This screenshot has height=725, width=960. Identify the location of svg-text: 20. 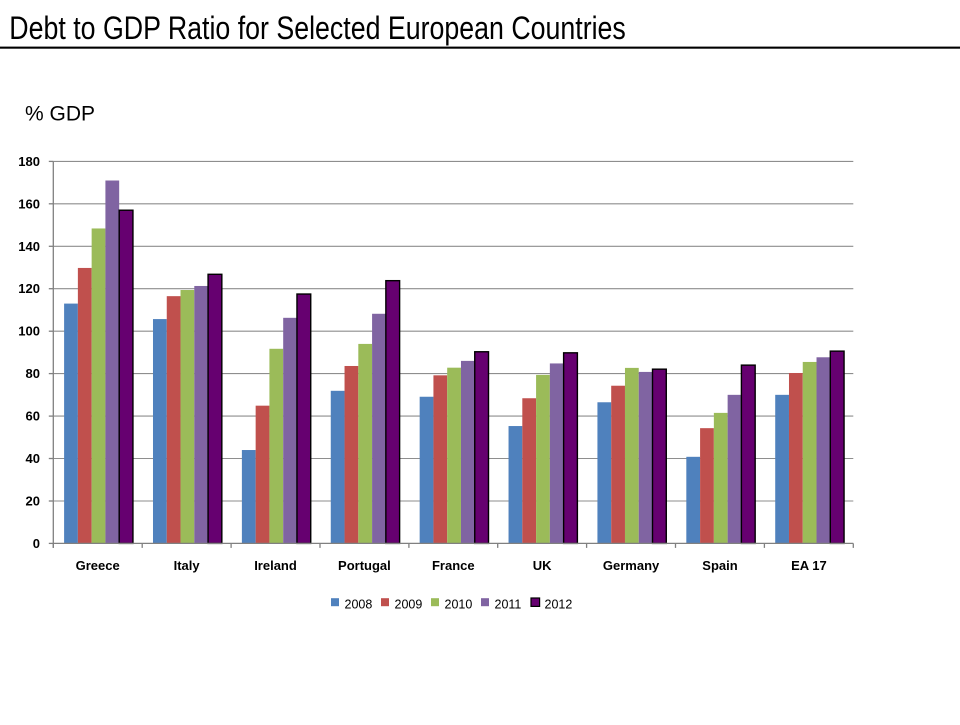
(33, 501).